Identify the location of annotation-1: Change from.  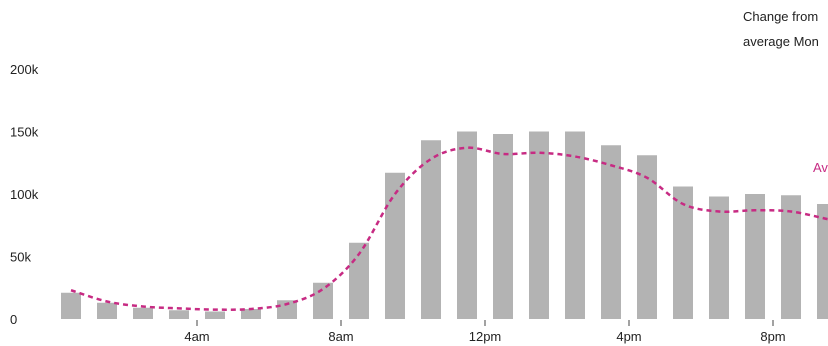
(780, 16).